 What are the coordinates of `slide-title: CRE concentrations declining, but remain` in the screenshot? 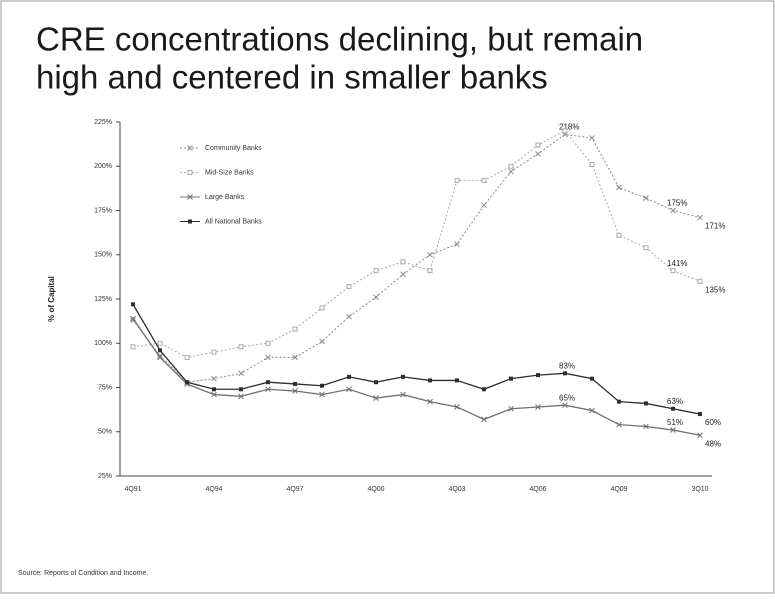 It's located at (339, 39).